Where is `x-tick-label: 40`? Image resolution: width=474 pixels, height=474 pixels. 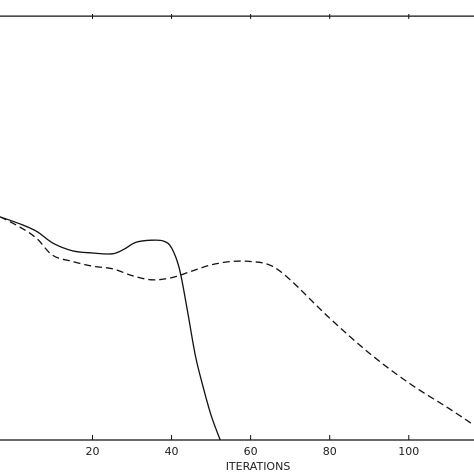 x-tick-label: 40 is located at coordinates (172, 451).